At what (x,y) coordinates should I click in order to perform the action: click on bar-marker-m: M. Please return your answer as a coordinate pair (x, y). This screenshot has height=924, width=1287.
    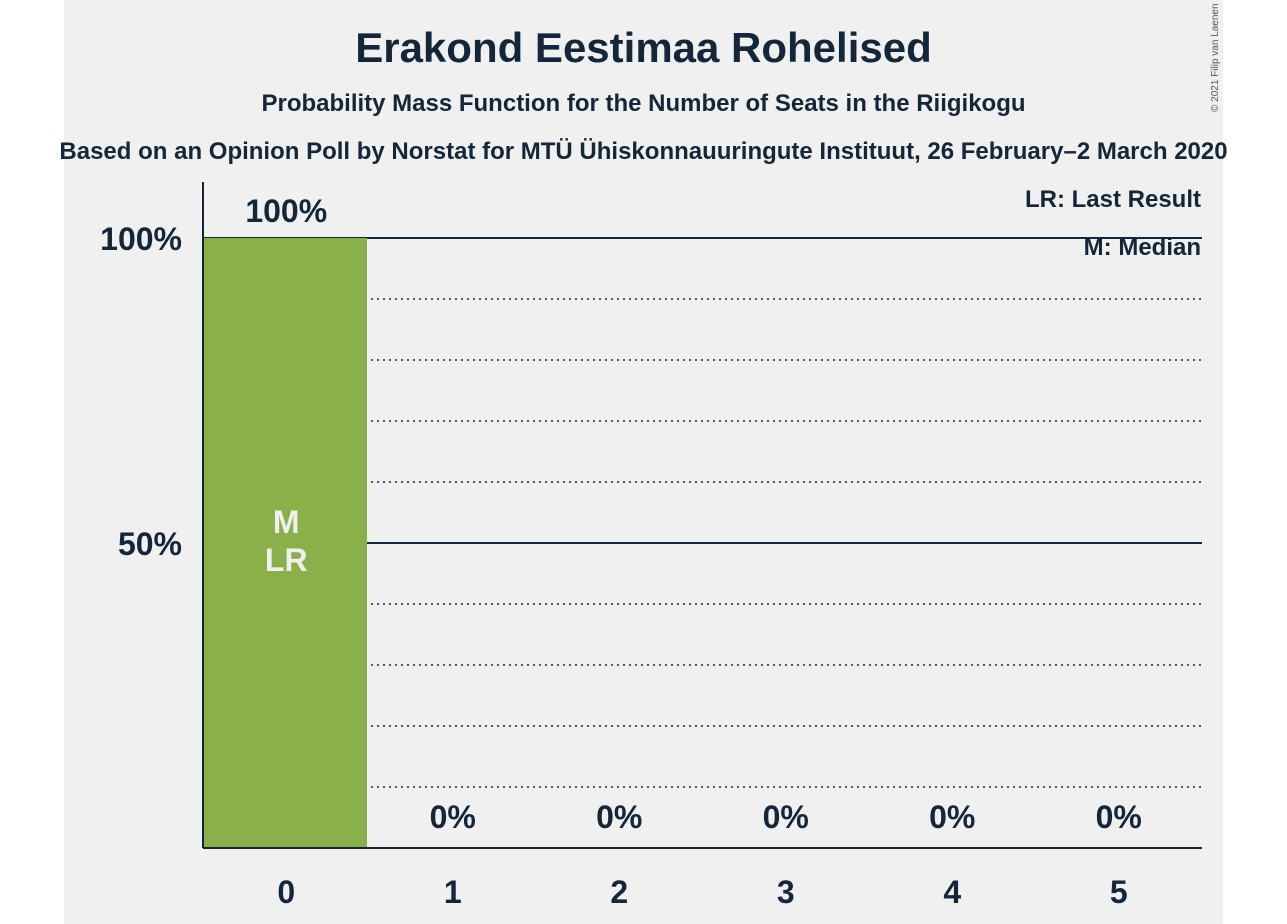
    Looking at the image, I should click on (286, 522).